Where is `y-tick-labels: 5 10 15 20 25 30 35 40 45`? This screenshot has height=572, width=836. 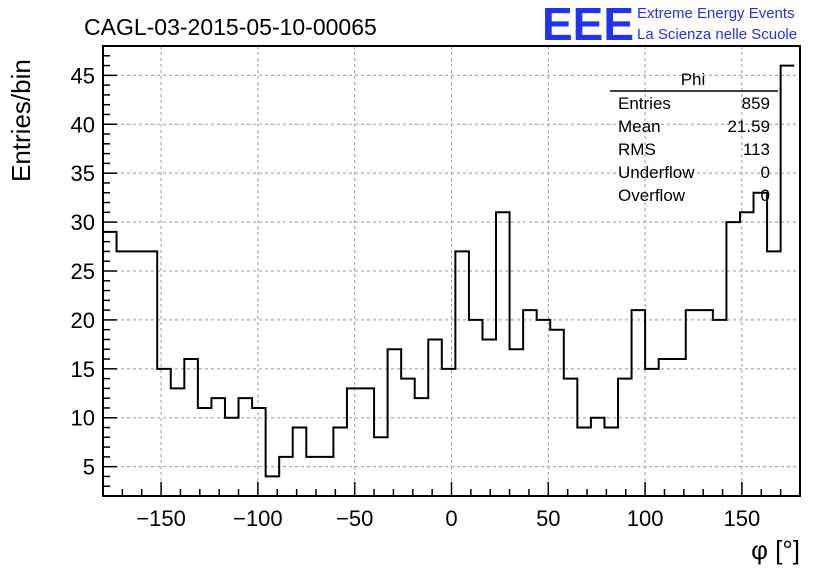 y-tick-labels: 5 10 15 20 25 30 35 40 45 is located at coordinates (83, 271).